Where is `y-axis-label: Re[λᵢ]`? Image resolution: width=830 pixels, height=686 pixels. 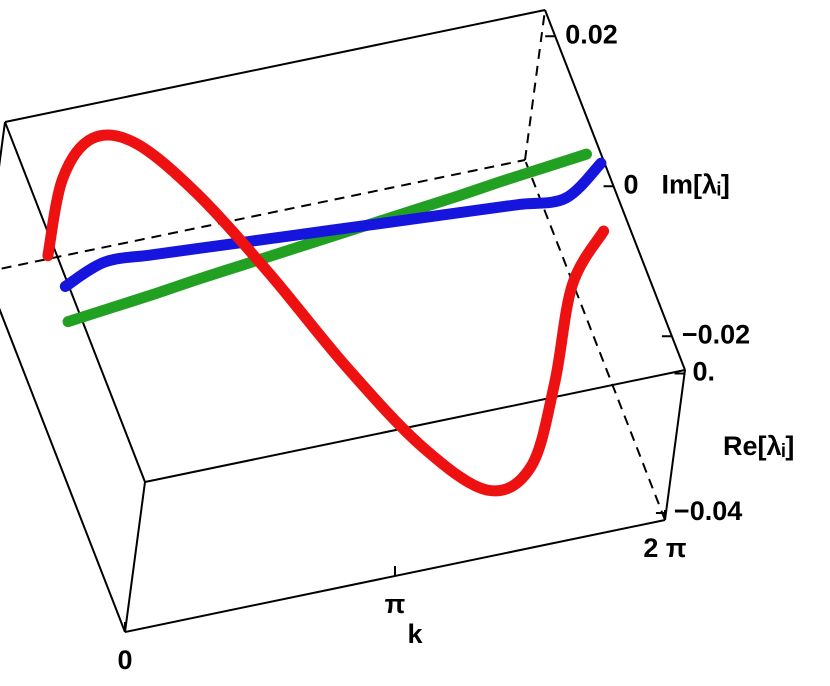
y-axis-label: Re[λᵢ] is located at coordinates (758, 446).